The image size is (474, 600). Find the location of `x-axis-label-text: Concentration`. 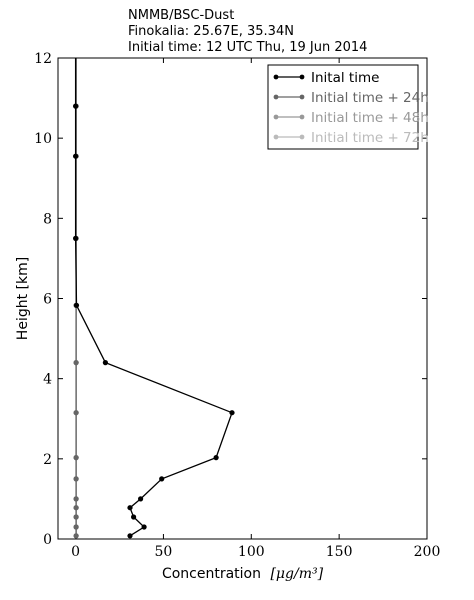

x-axis-label-text: Concentration is located at coordinates (211, 574).